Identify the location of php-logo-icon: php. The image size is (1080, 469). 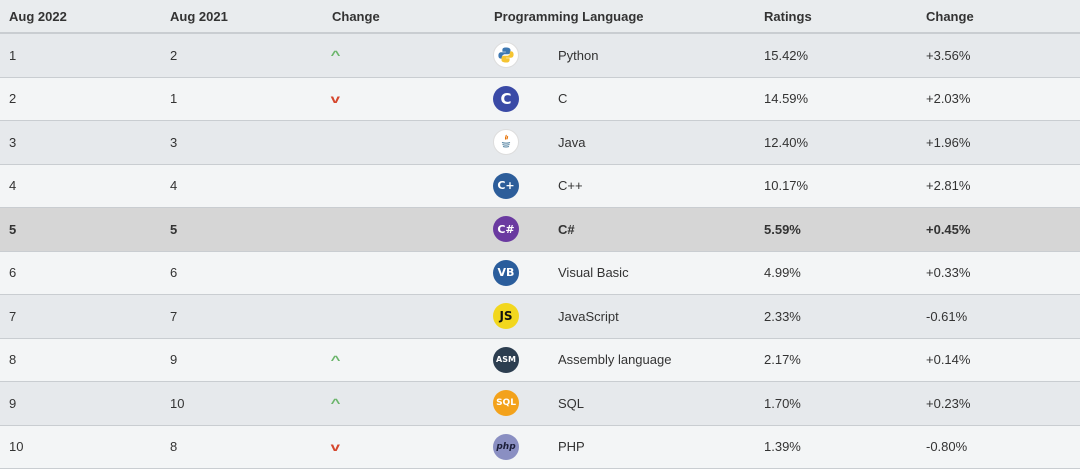
(506, 447).